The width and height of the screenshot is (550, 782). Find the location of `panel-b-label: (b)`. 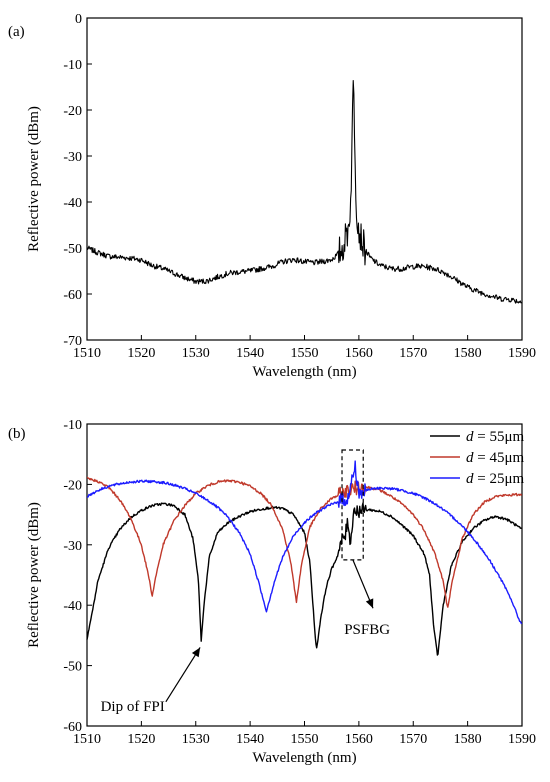

panel-b-label: (b) is located at coordinates (17, 434).